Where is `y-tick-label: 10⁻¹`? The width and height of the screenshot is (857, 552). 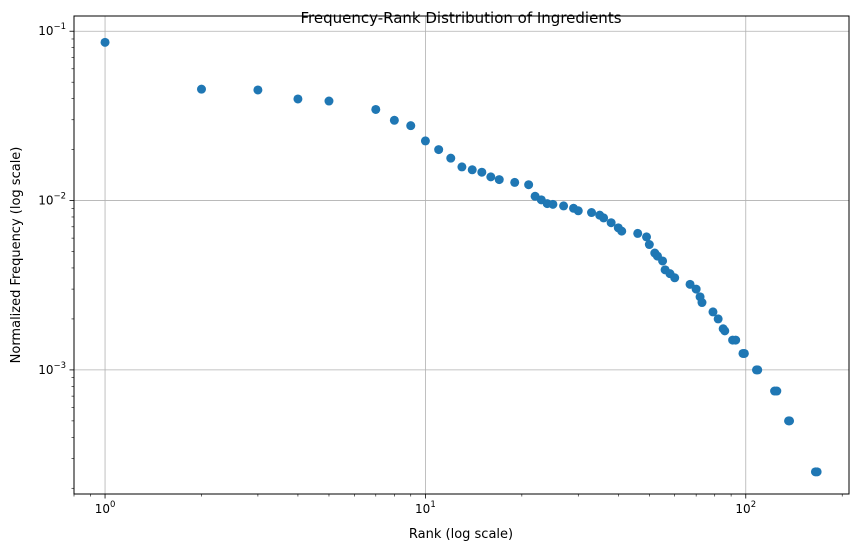
y-tick-label: 10⁻¹ is located at coordinates (52, 30).